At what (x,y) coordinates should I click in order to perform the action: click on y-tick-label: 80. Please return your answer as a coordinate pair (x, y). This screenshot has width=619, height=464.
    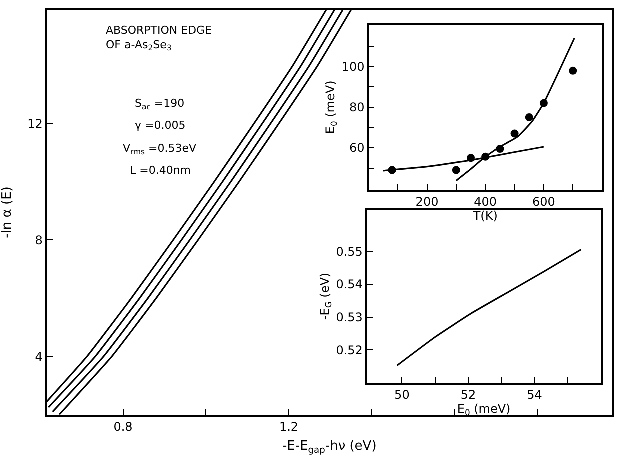
    Looking at the image, I should click on (357, 107).